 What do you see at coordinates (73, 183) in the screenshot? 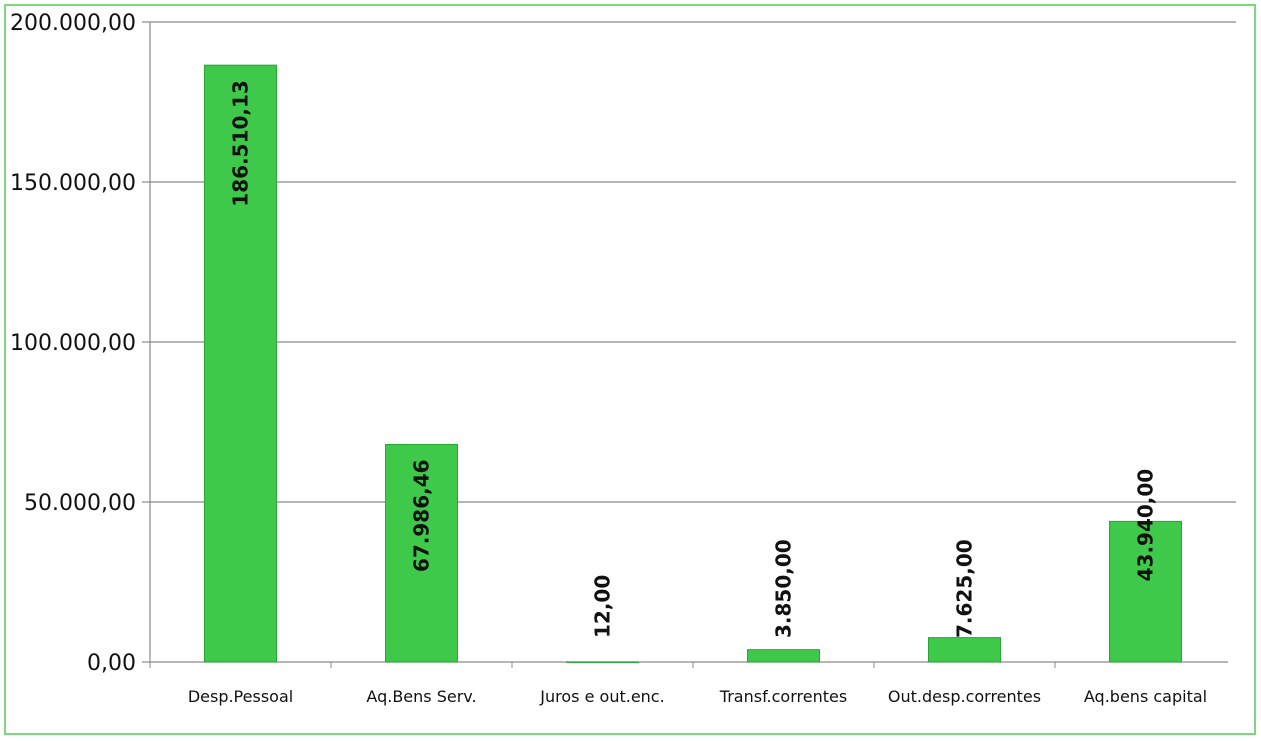
I see `y-tick-label: 150.000,00` at bounding box center [73, 183].